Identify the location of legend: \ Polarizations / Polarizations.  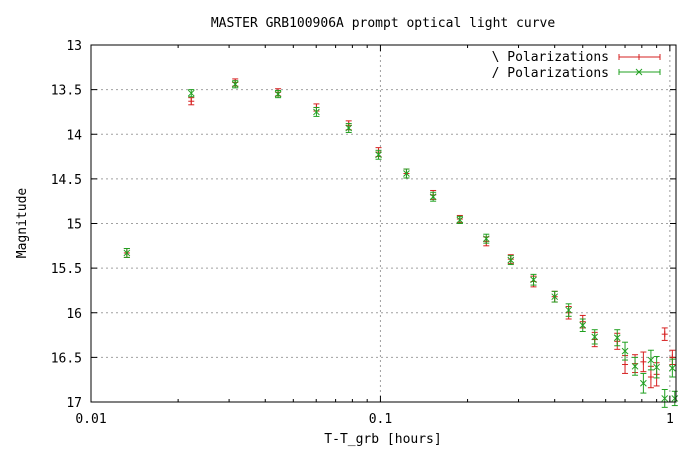
(576, 65).